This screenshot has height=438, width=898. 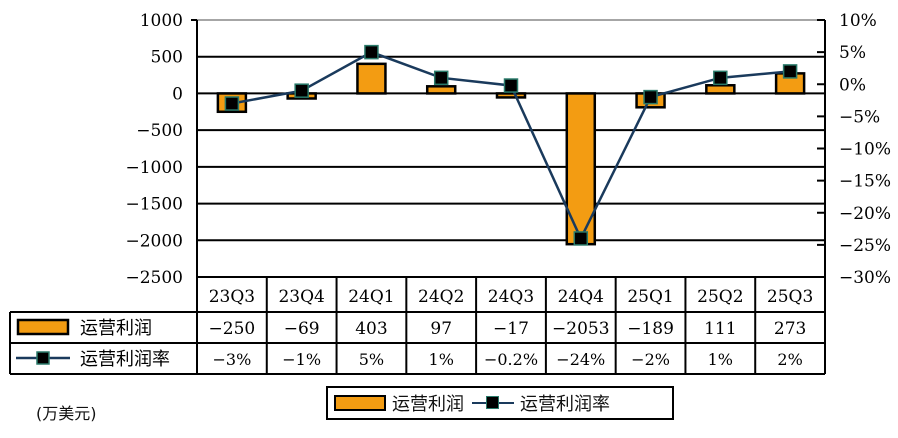 I want to click on bar-swatch-icon, so click(x=360, y=403).